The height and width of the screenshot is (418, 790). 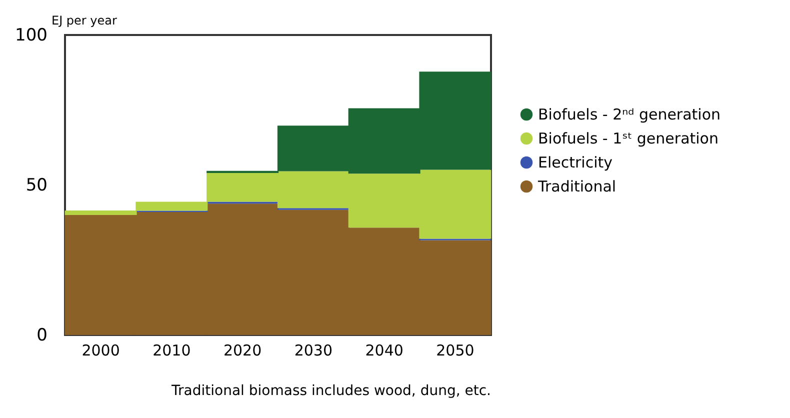 What do you see at coordinates (101, 351) in the screenshot?
I see `x-tick-label: 2000` at bounding box center [101, 351].